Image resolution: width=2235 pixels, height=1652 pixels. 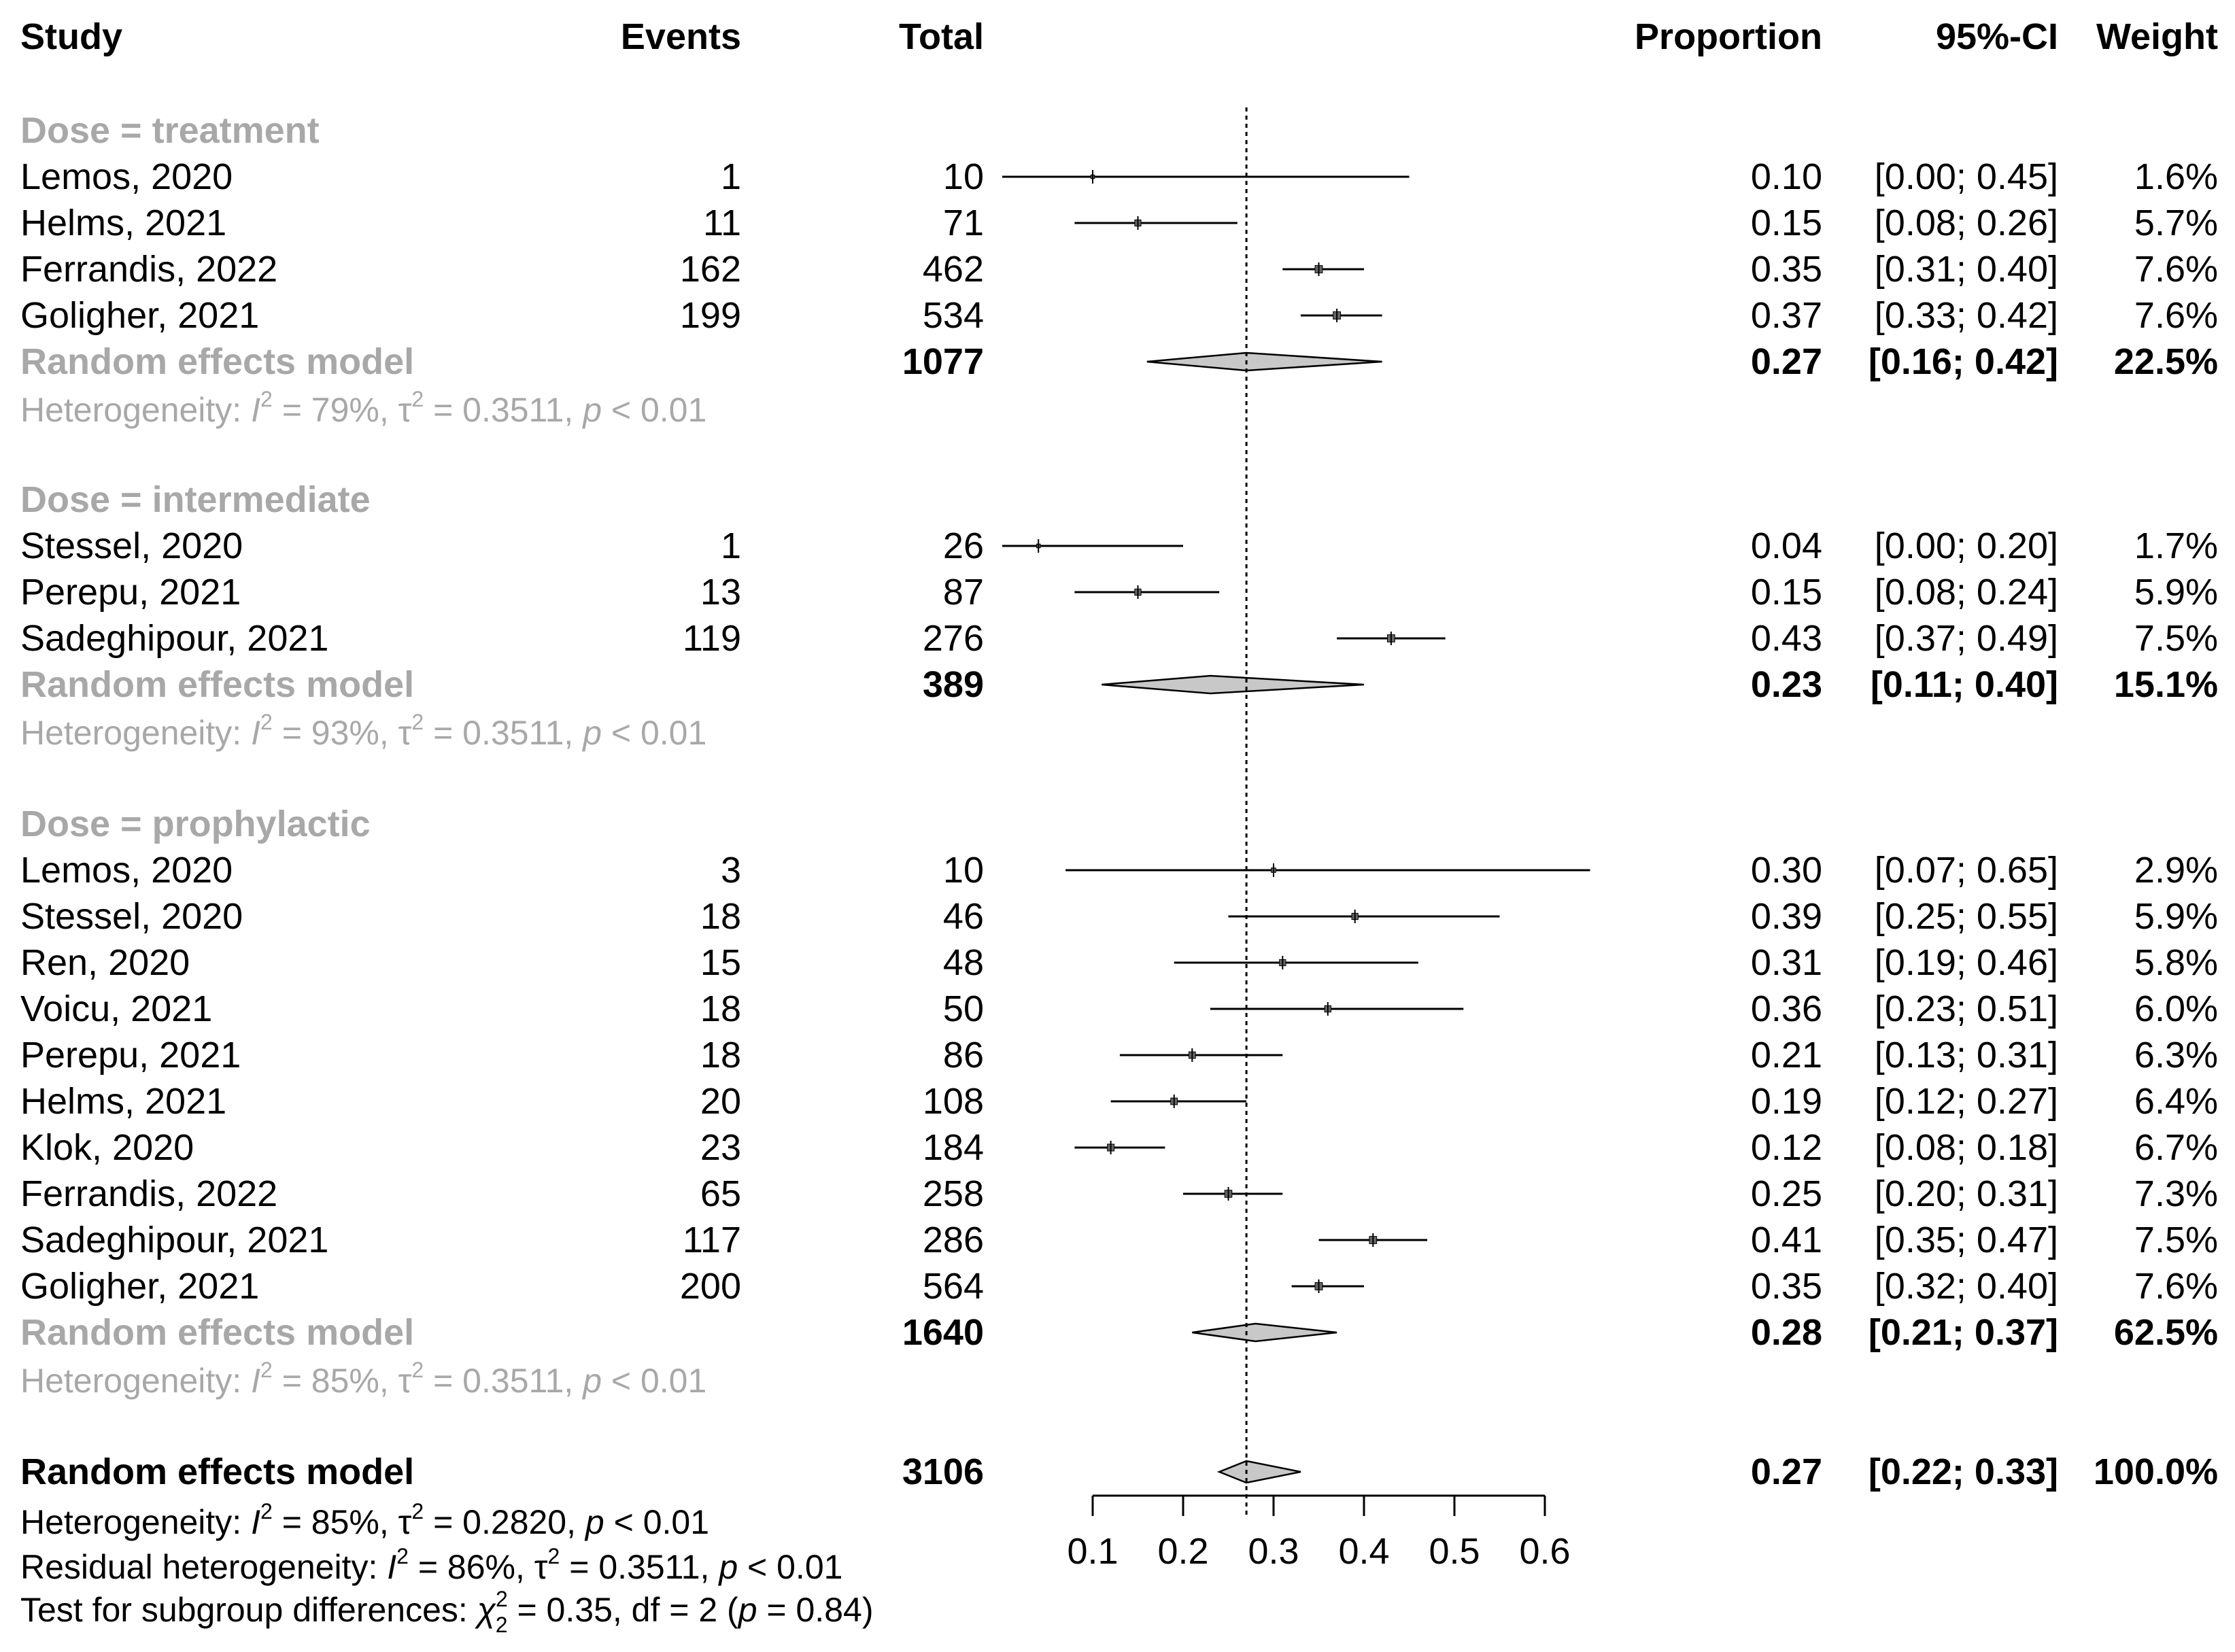 I want to click on study-proportion: 0.15, so click(x=1786, y=592).